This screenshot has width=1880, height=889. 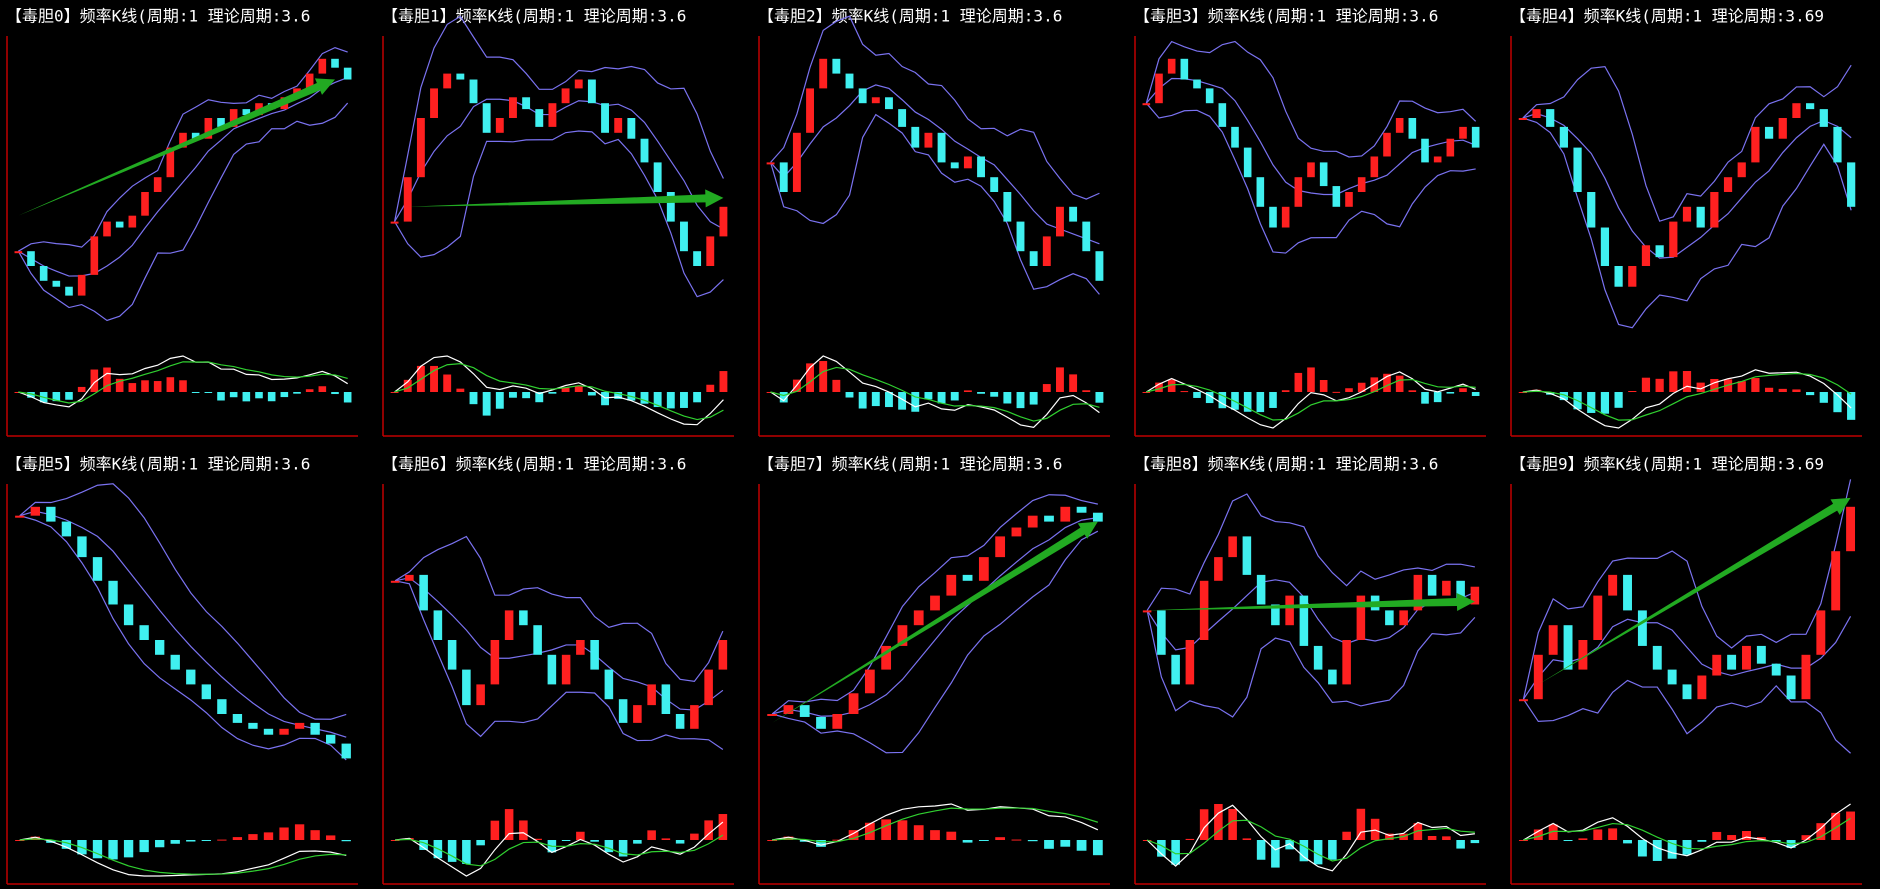 I want to click on macd-dif, so click(x=1687, y=399).